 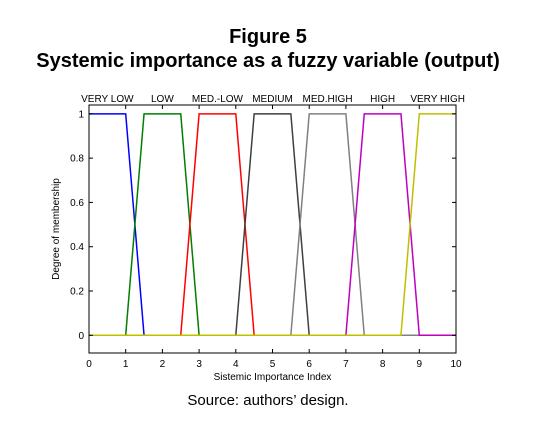 What do you see at coordinates (346, 364) in the screenshot?
I see `x-tick-label: 7` at bounding box center [346, 364].